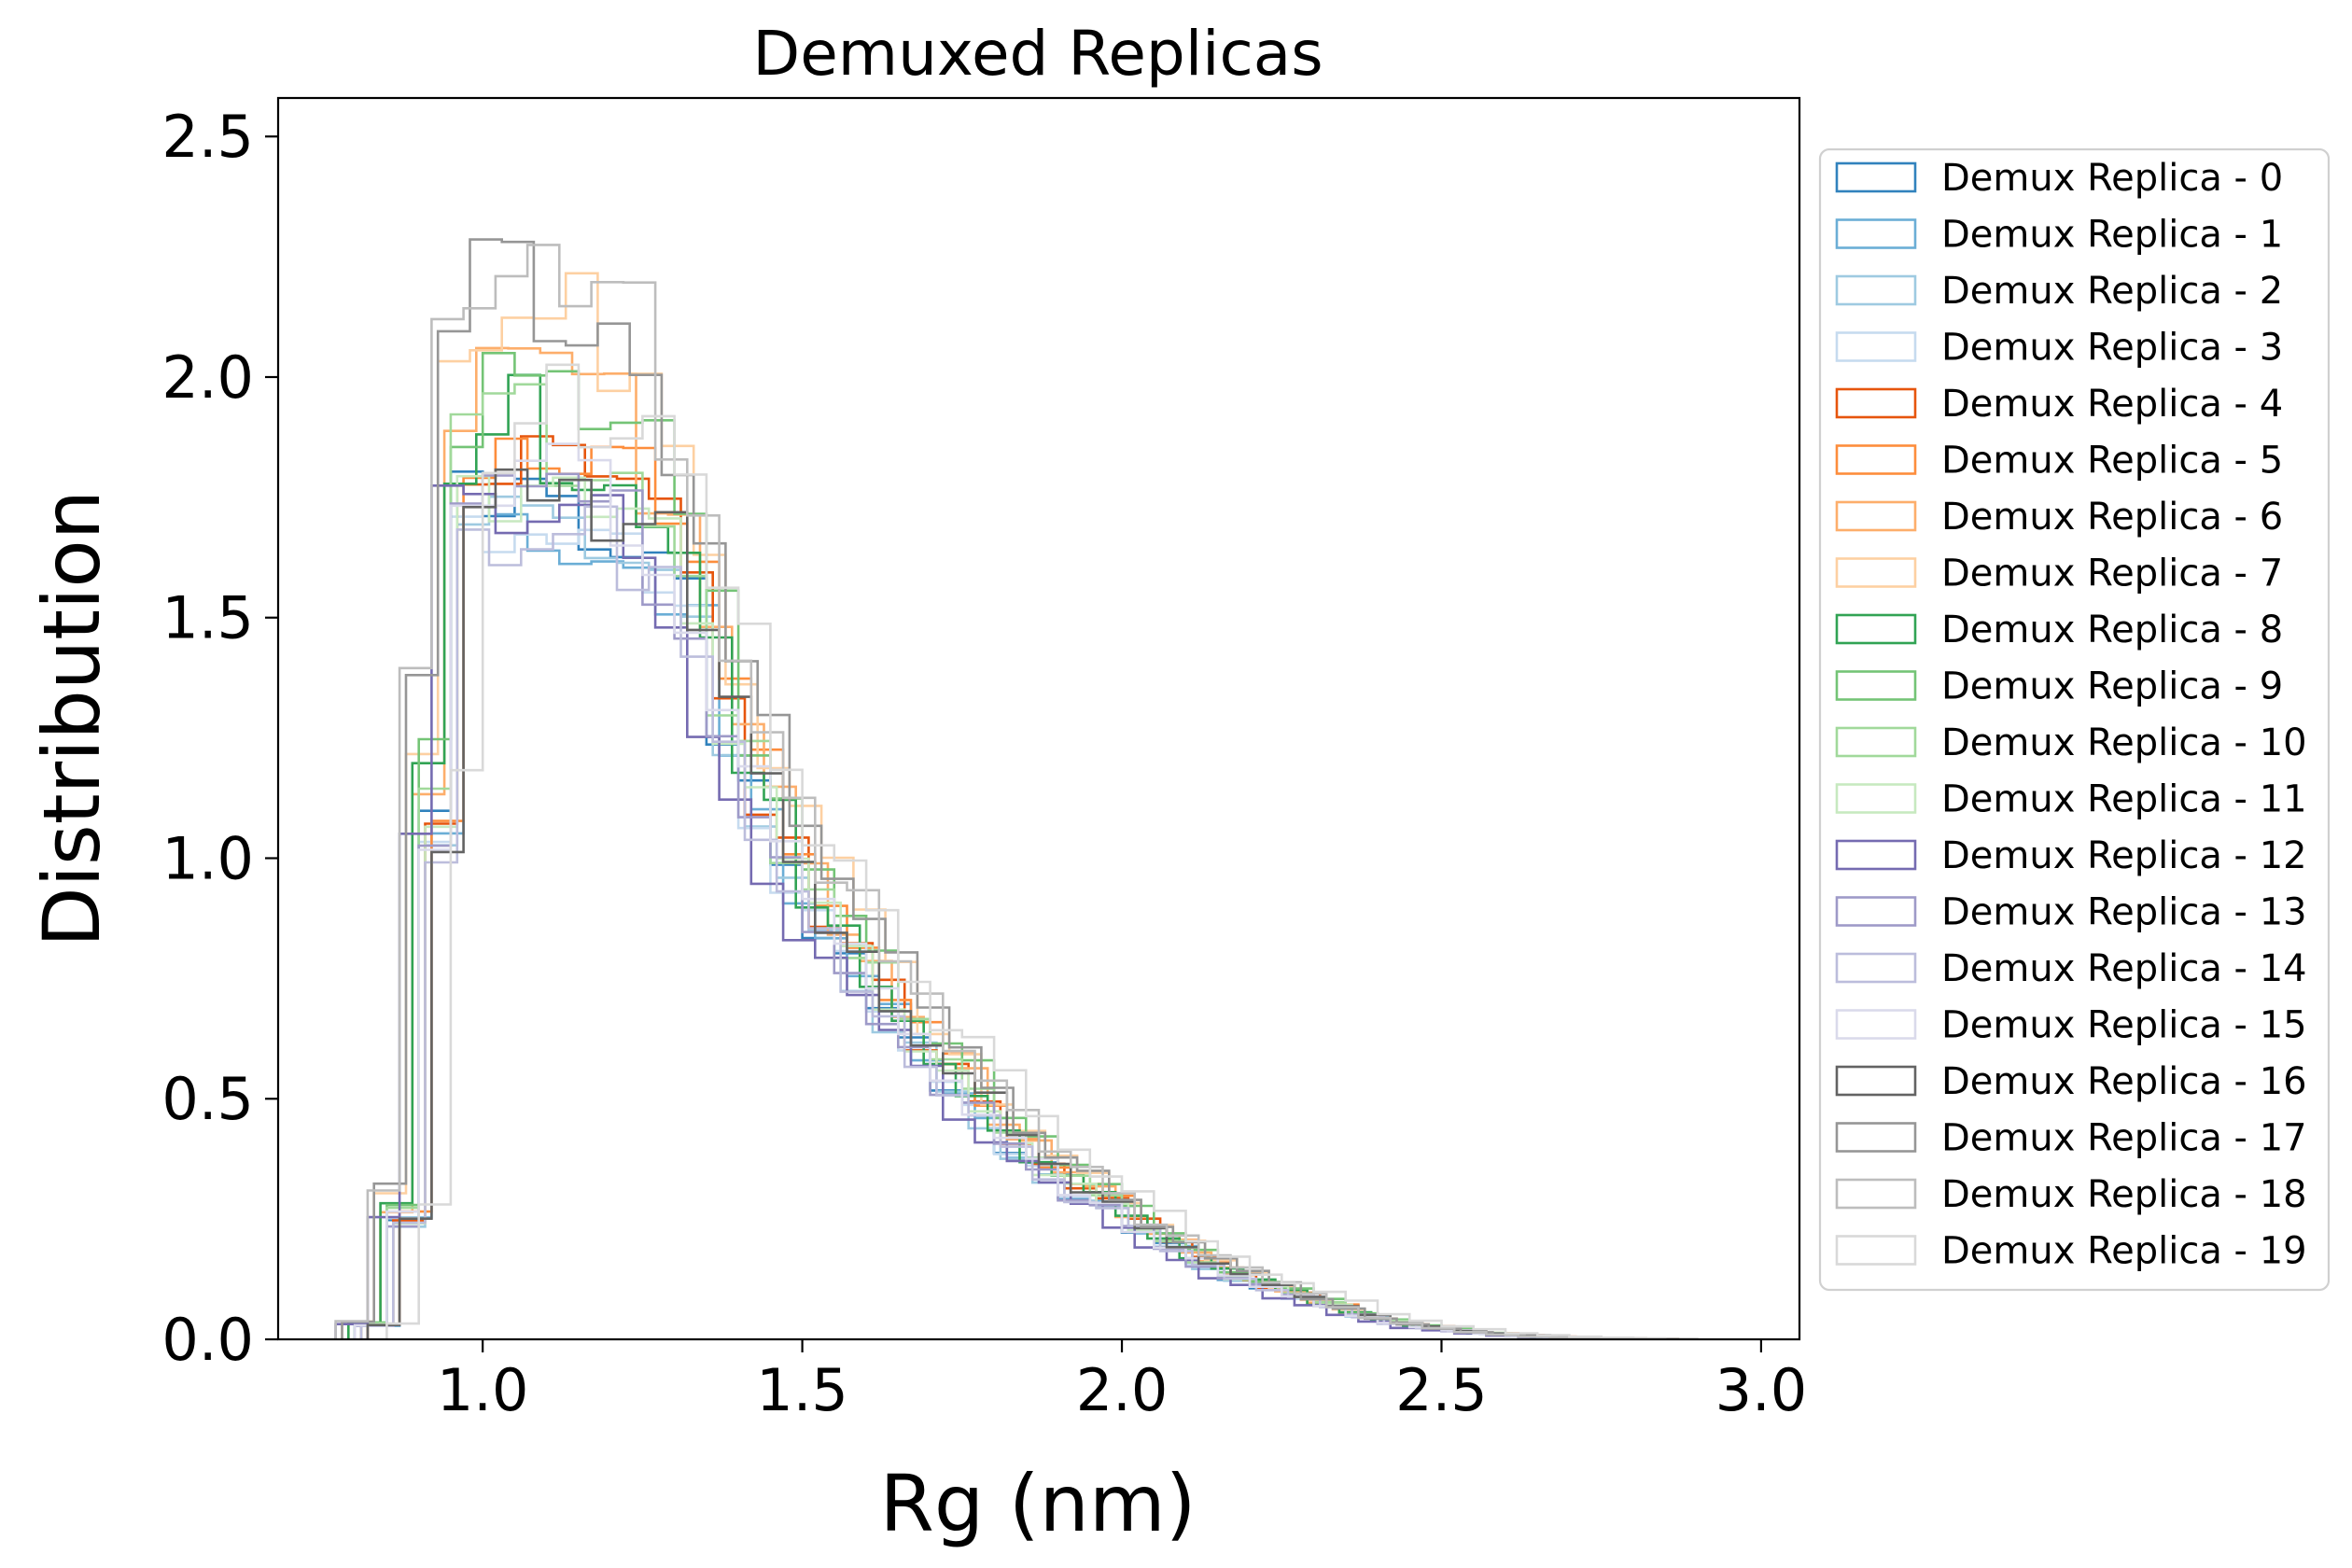 This screenshot has width=2352, height=1568. I want to click on legend-label: Demux Replica - 14, so click(2124, 968).